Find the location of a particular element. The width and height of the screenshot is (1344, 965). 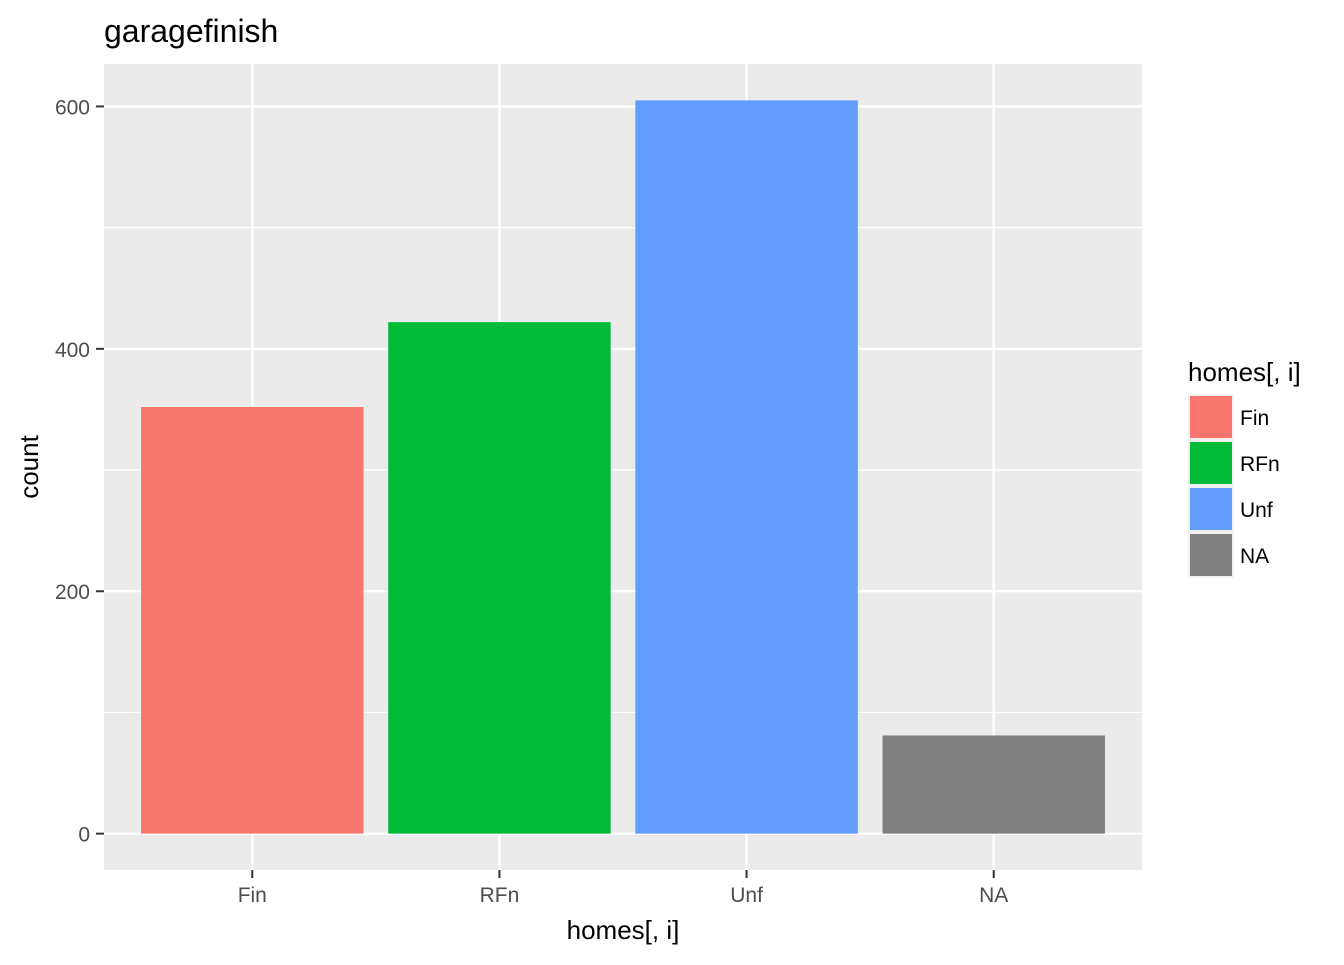

bar-rfn is located at coordinates (499, 578).